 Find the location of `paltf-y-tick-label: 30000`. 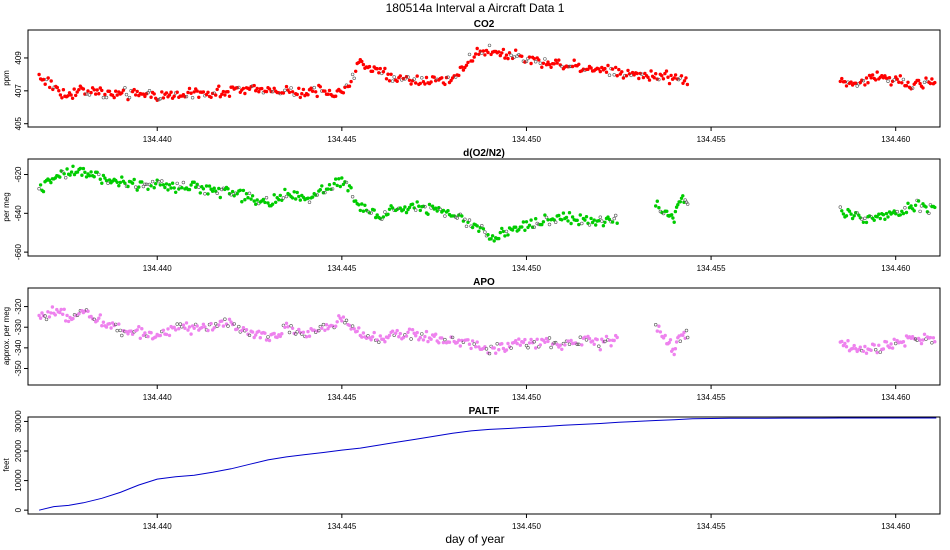

paltf-y-tick-label: 30000 is located at coordinates (18, 421).